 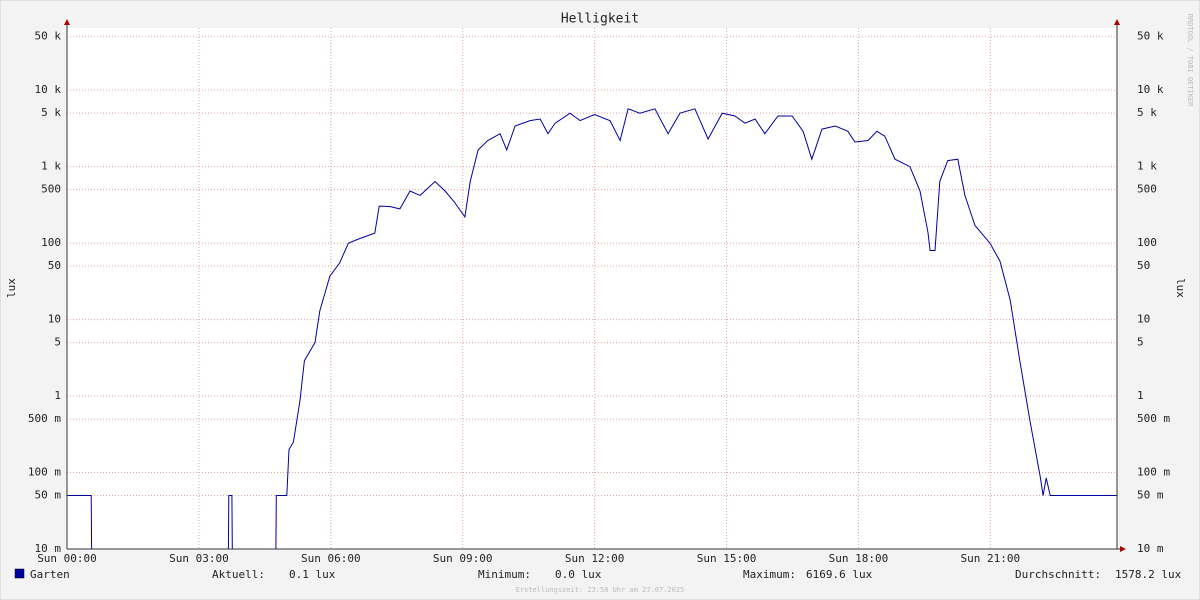 What do you see at coordinates (199, 558) in the screenshot?
I see `x-tick-label: Sun 03:00` at bounding box center [199, 558].